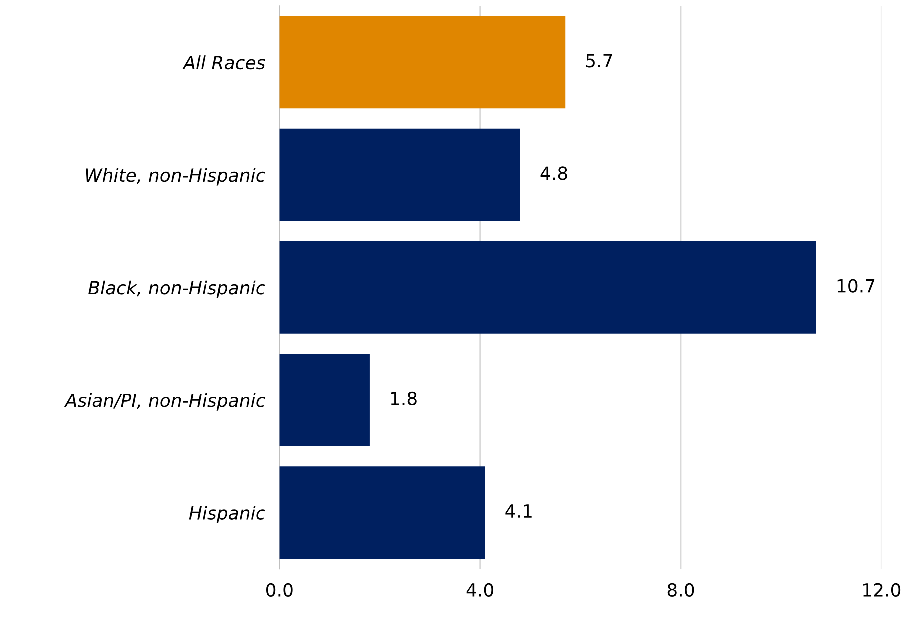 The image size is (908, 622). What do you see at coordinates (224, 63) in the screenshot?
I see `y-tick-label: All Races` at bounding box center [224, 63].